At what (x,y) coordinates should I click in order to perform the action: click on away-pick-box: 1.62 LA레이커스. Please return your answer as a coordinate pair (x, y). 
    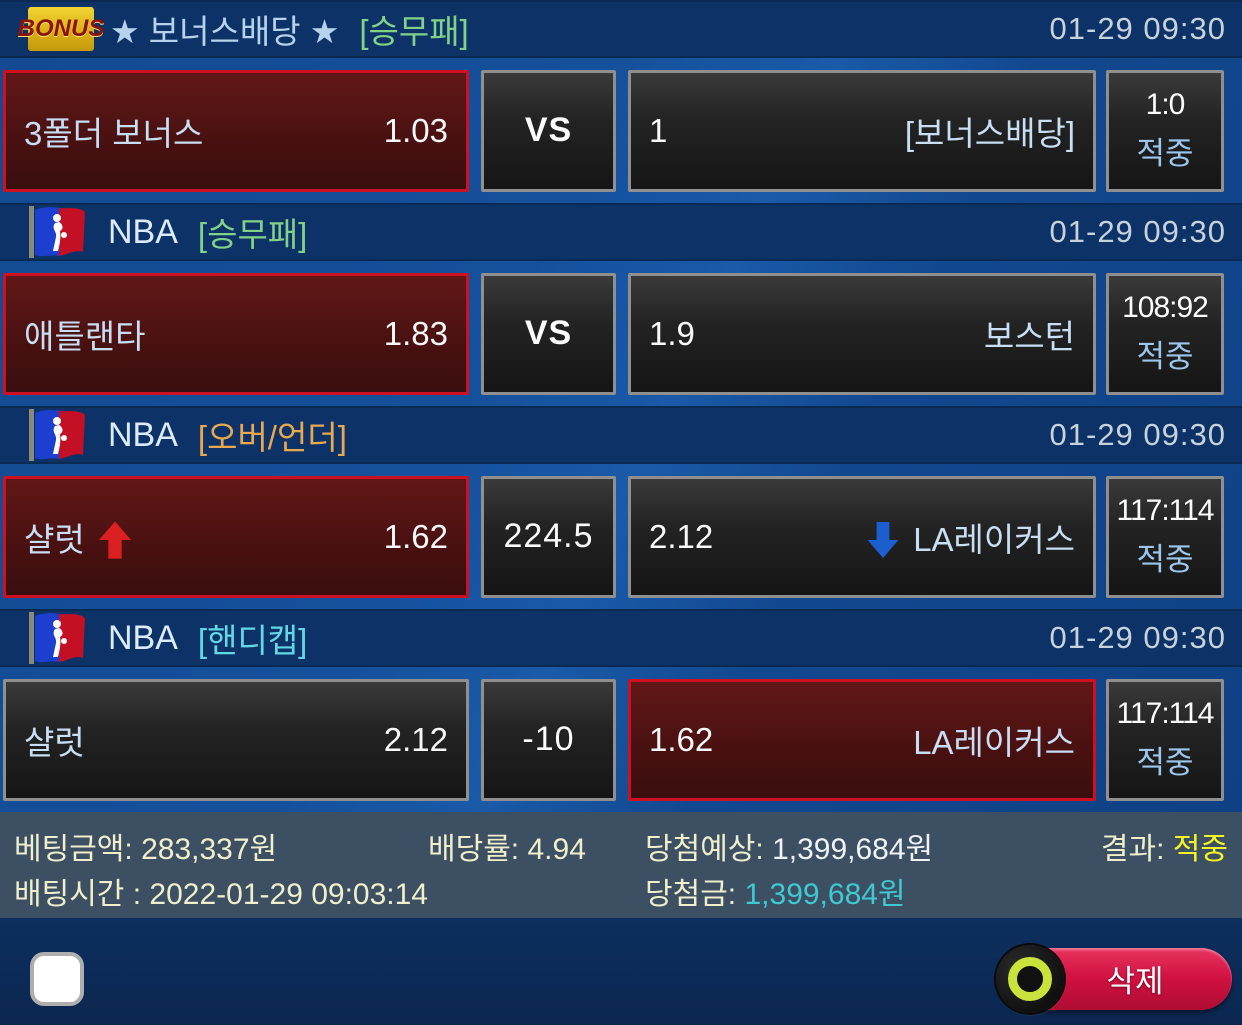
    Looking at the image, I should click on (862, 739).